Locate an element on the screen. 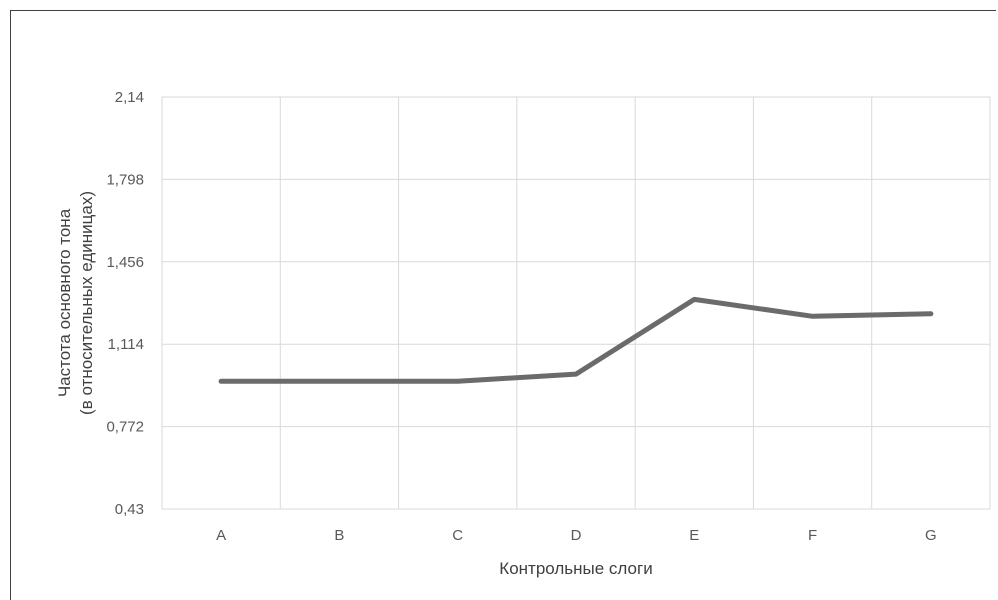 The width and height of the screenshot is (998, 600). y-axis-title-line-2: (в относительных единицах) is located at coordinates (86, 303).